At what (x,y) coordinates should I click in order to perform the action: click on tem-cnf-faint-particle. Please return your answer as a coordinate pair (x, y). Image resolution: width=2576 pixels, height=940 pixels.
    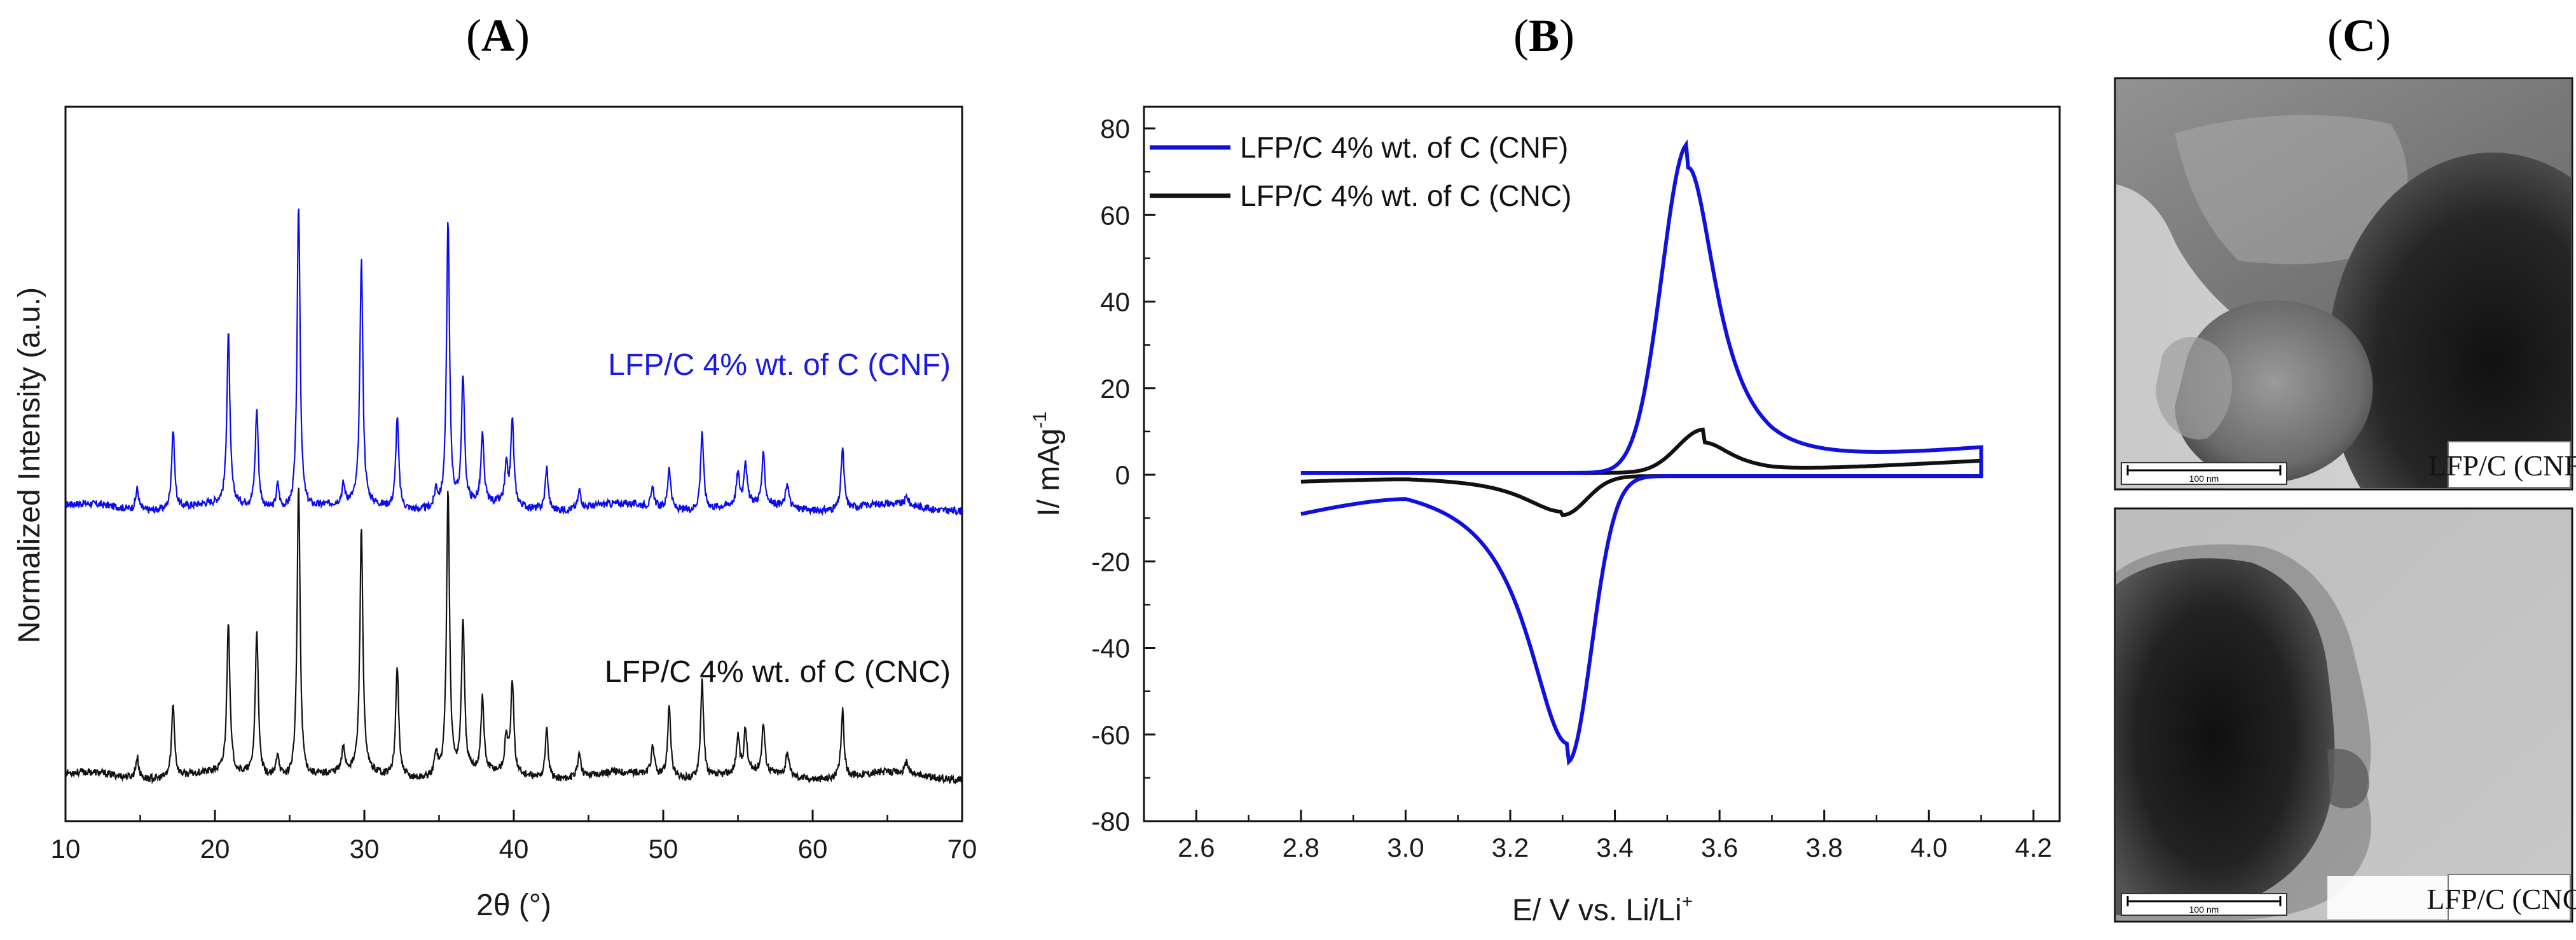
    Looking at the image, I should click on (2194, 388).